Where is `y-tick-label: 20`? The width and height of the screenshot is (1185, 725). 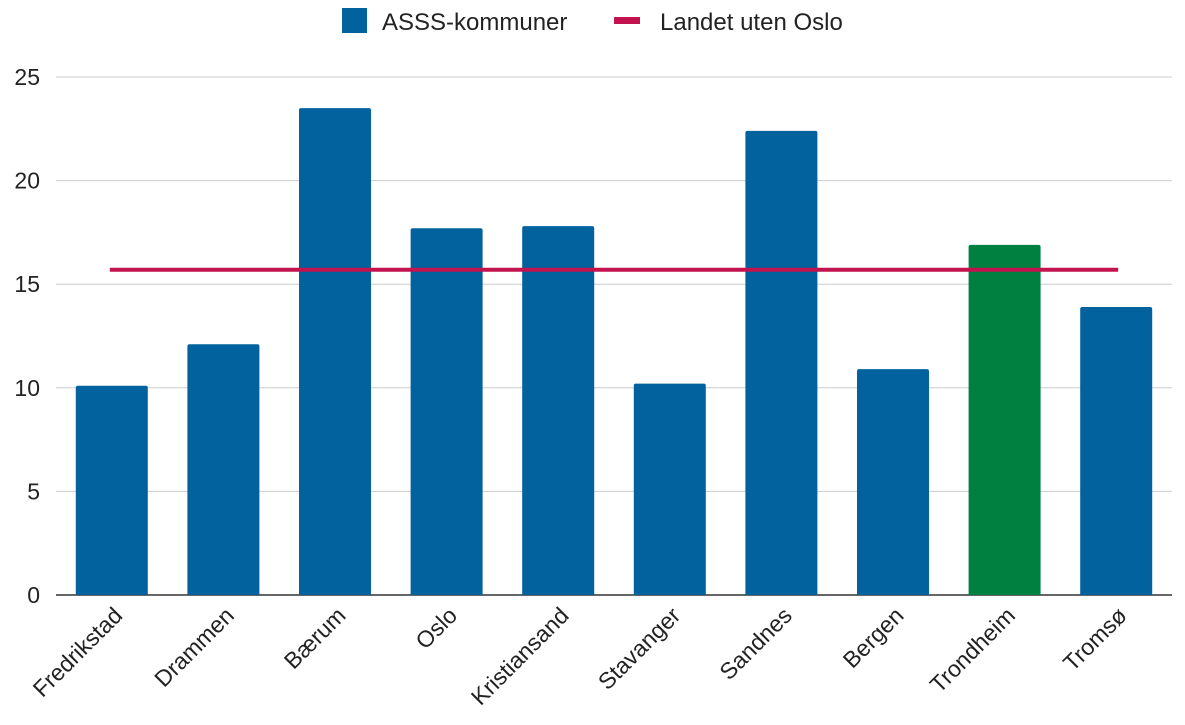 y-tick-label: 20 is located at coordinates (27, 181).